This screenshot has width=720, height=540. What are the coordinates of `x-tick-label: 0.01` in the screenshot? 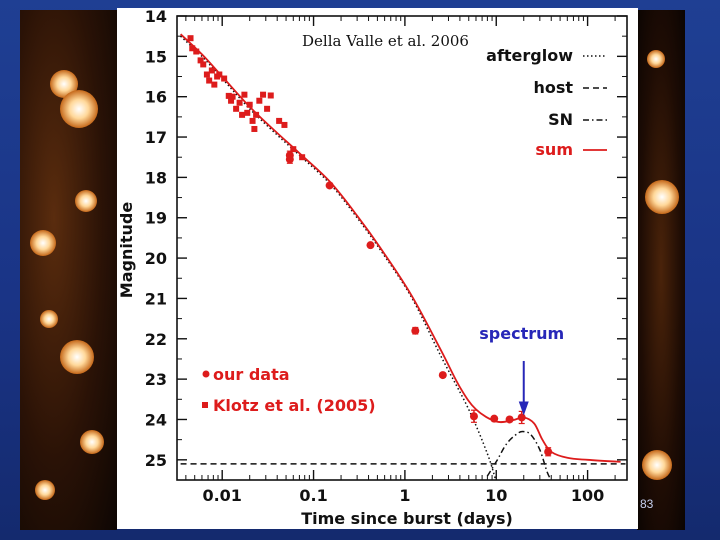 It's located at (221, 495).